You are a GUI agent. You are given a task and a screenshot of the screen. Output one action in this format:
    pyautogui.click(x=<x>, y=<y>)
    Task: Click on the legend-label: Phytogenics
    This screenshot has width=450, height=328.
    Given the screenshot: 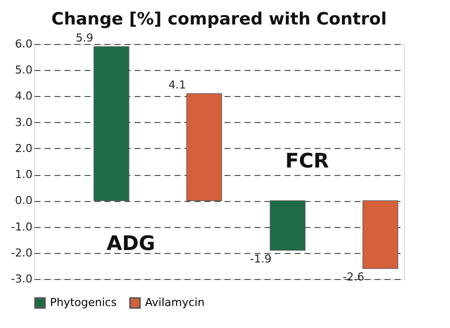 What is the action you would take?
    pyautogui.click(x=83, y=302)
    